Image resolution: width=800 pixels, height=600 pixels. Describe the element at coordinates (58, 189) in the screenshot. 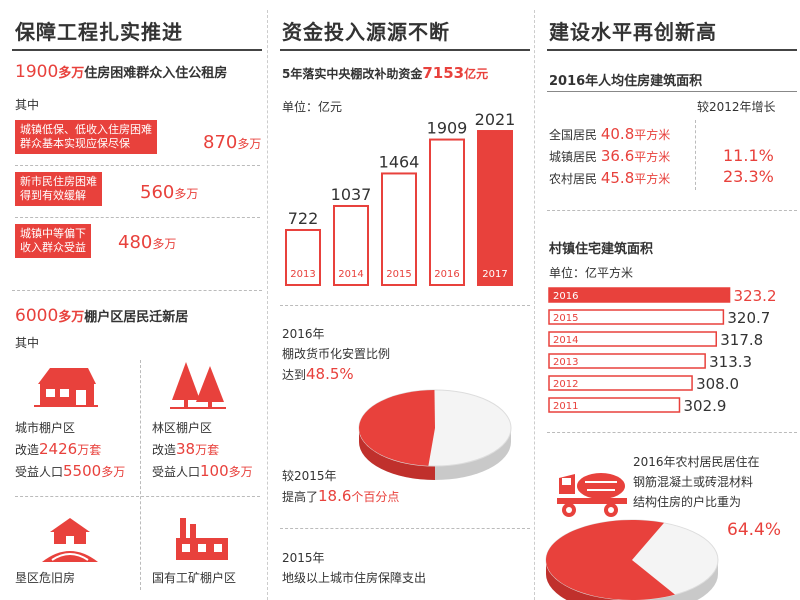

I see `benefit-box-2: 新市民住房困难 得到有效缓解` at that location.